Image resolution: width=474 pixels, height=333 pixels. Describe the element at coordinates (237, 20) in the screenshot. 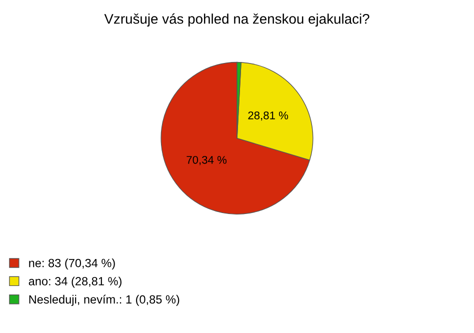

I see `chart-title: Vzrušuje vás pohled na ženskou ejakulaci?` at that location.